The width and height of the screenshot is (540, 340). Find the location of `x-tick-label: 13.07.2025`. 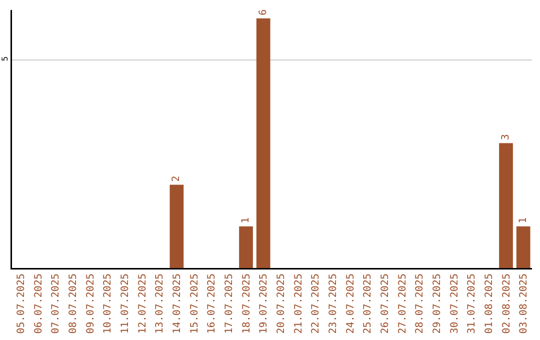

x-tick-label: 13.07.2025 is located at coordinates (160, 304).